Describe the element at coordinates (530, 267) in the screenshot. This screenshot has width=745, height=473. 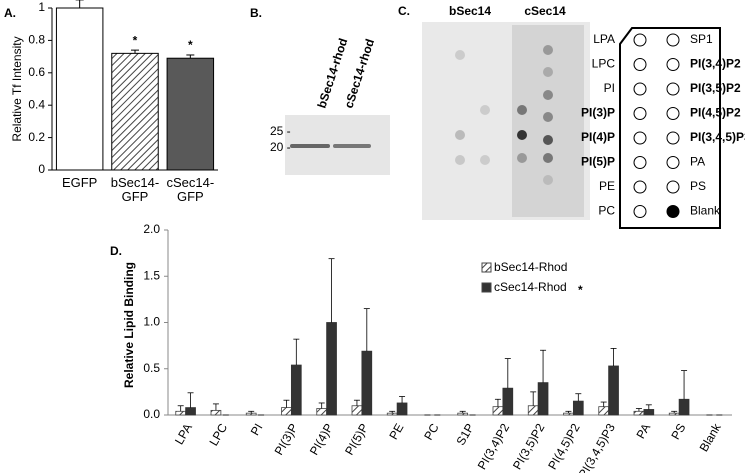
I see `legend-label: bSec14-Rhod` at that location.